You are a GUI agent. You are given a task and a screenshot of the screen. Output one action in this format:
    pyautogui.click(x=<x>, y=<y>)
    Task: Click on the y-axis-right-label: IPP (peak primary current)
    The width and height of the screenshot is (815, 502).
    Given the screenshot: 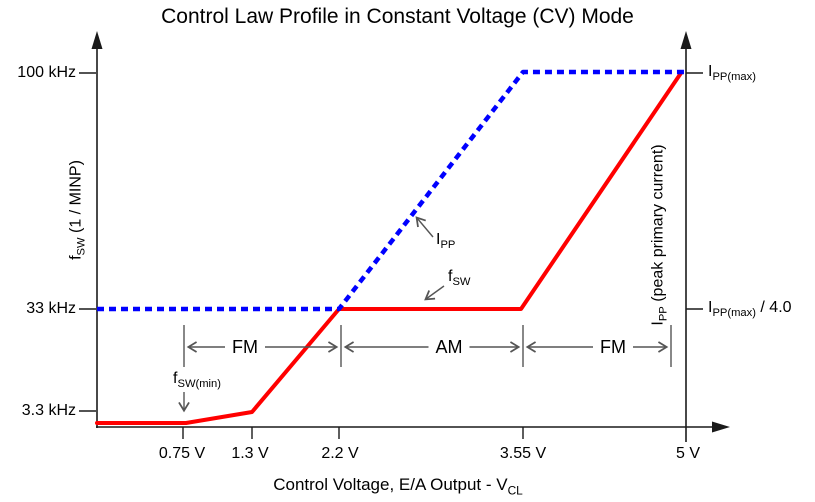 What is the action you would take?
    pyautogui.click(x=659, y=235)
    